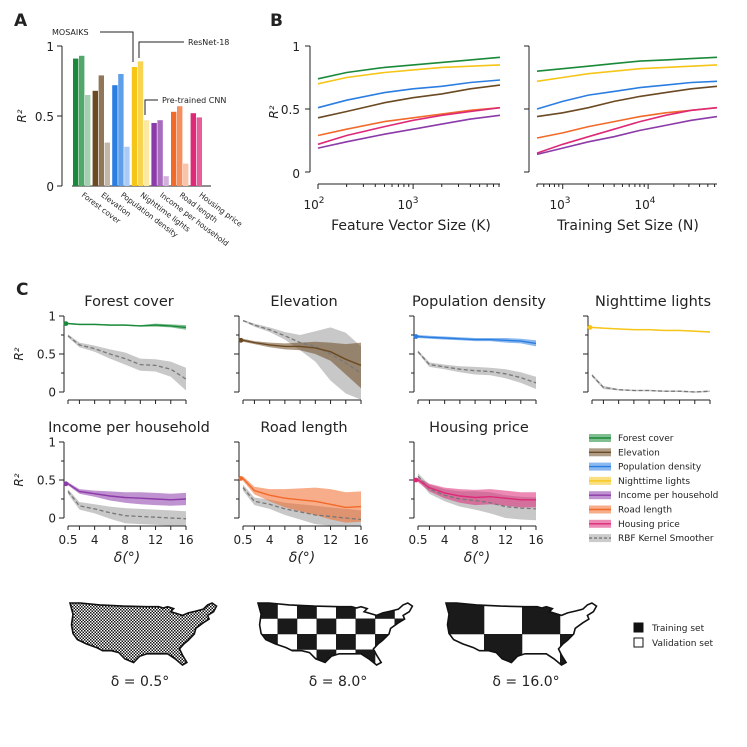  What do you see at coordinates (639, 453) in the screenshot?
I see `legend-label: Elevation` at bounding box center [639, 453].